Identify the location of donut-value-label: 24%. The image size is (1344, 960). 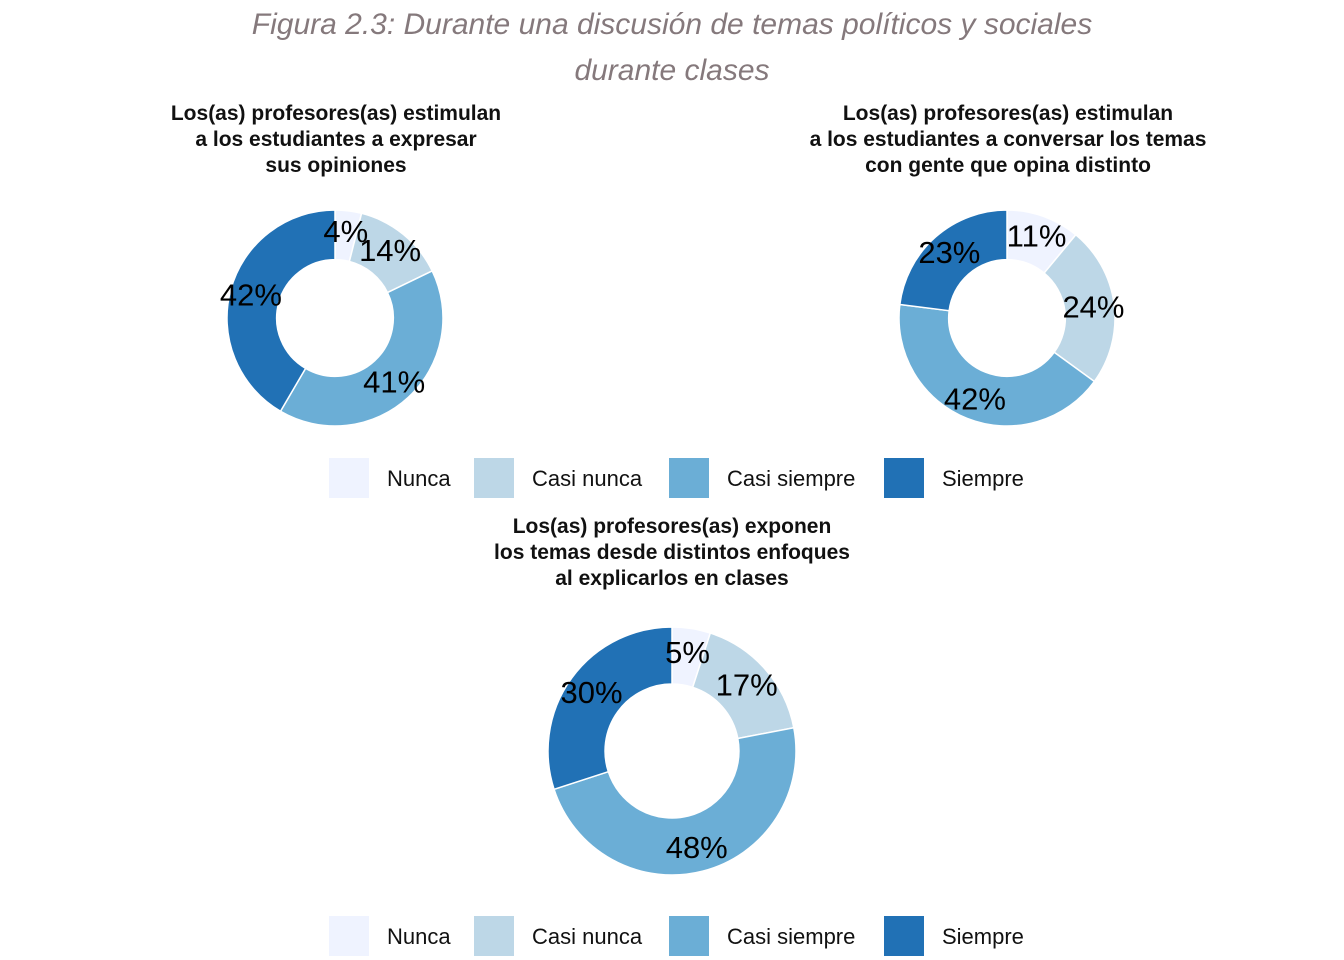
(1093, 307).